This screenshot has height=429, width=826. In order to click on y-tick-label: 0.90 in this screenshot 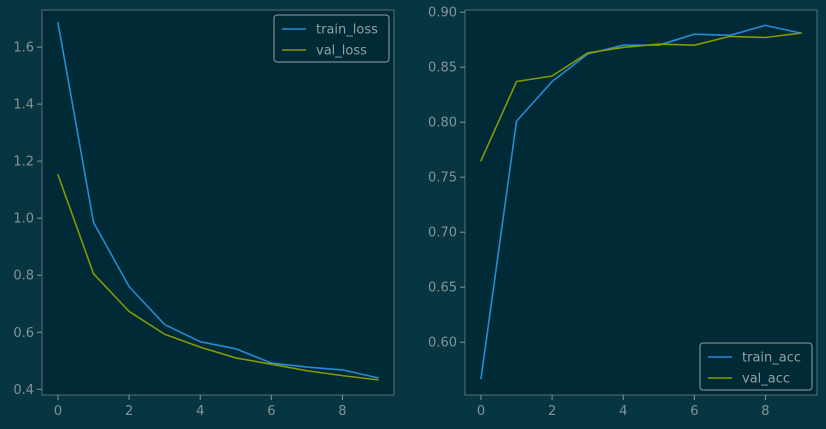, I will do `click(442, 13)`.